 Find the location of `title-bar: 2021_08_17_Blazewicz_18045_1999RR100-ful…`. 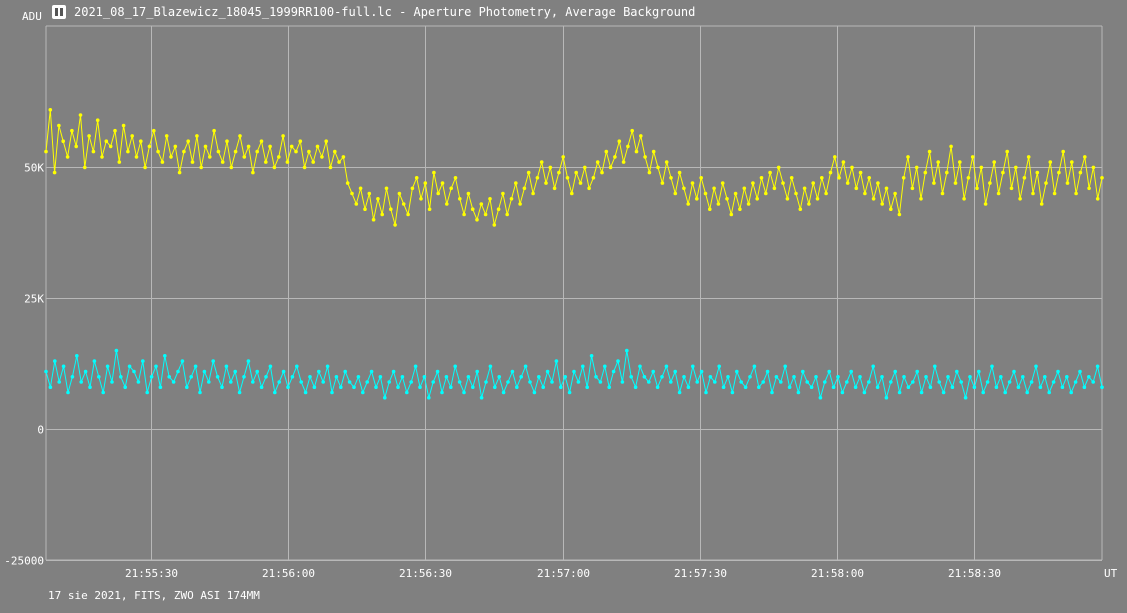

title-bar: 2021_08_17_Blazewicz_18045_1999RR100-ful… is located at coordinates (373, 12).